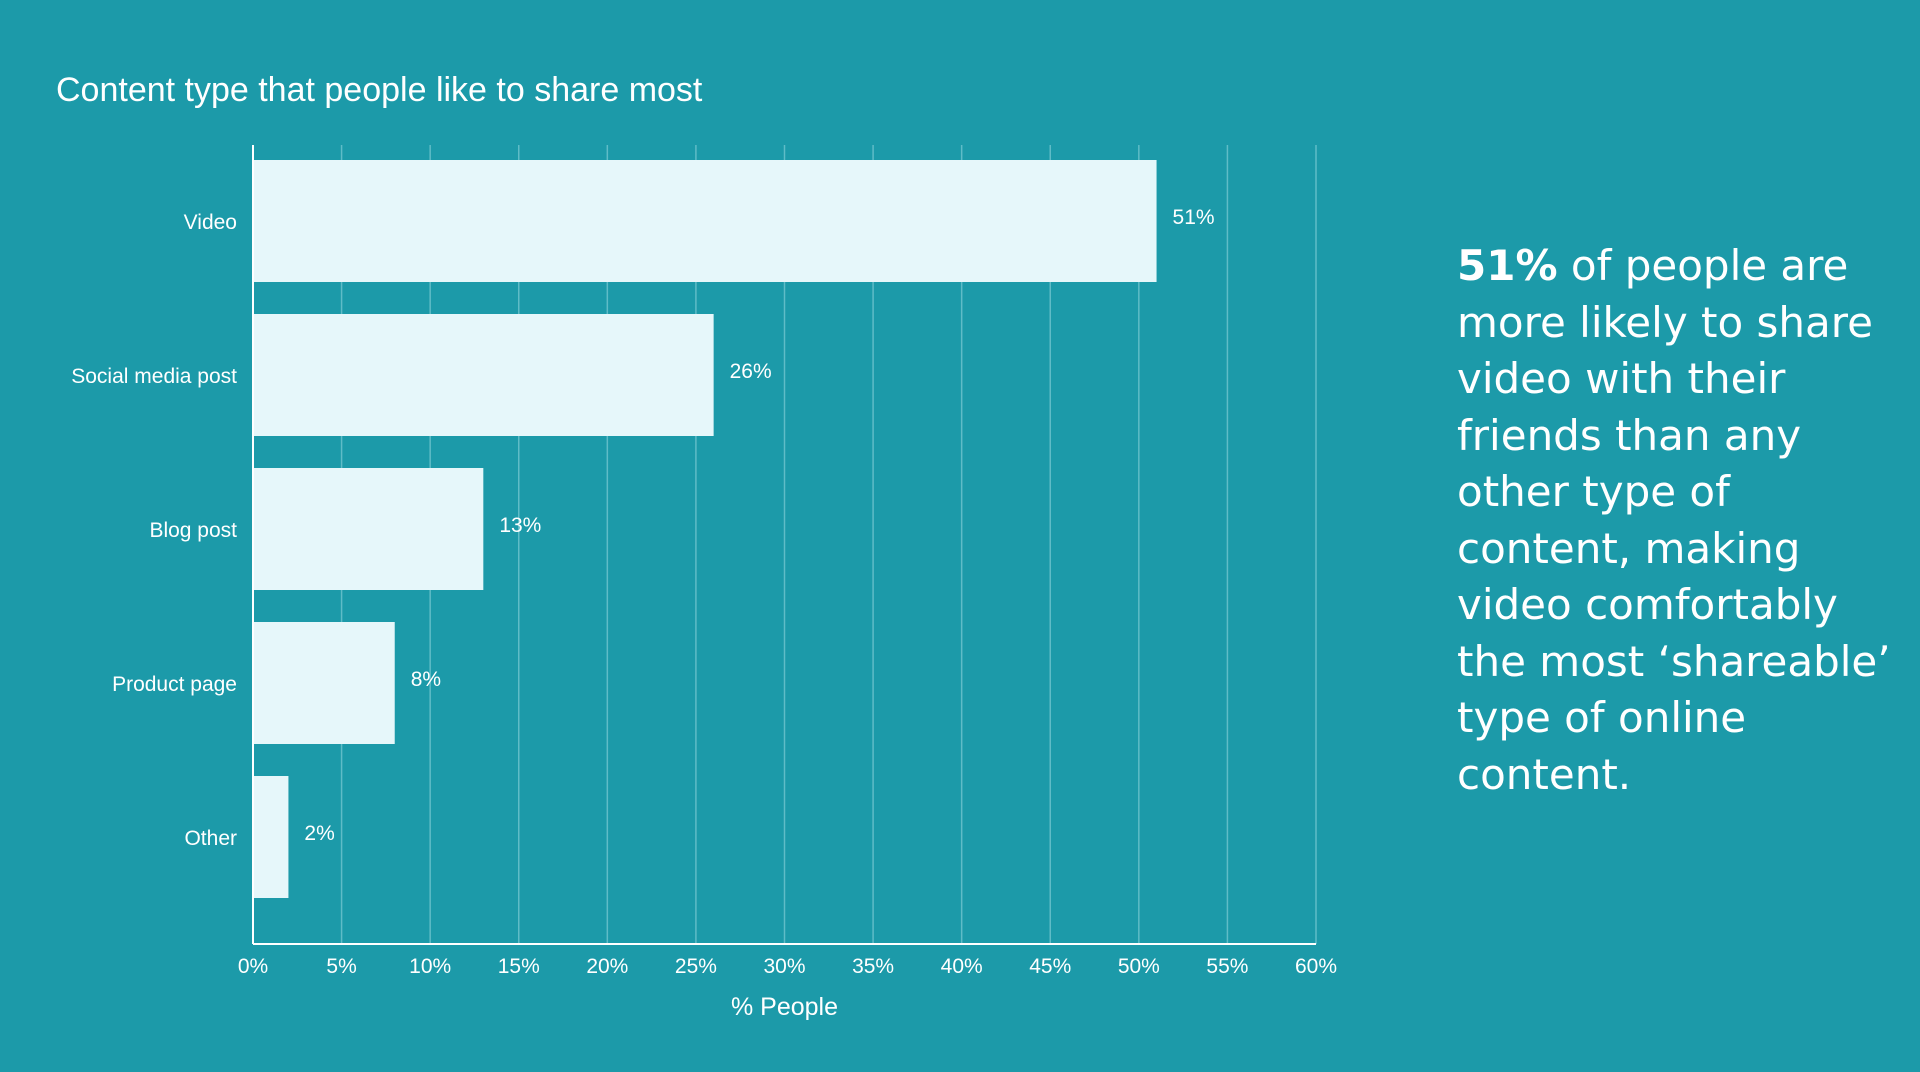 Image resolution: width=1920 pixels, height=1072 pixels. I want to click on x-tick-label: 50%, so click(1139, 966).